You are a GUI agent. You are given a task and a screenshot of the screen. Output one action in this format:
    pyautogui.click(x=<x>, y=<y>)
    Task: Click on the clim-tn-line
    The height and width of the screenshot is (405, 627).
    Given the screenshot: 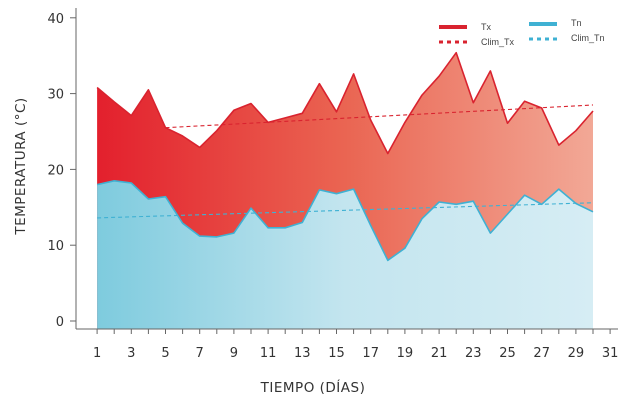 What is the action you would take?
    pyautogui.click(x=345, y=210)
    